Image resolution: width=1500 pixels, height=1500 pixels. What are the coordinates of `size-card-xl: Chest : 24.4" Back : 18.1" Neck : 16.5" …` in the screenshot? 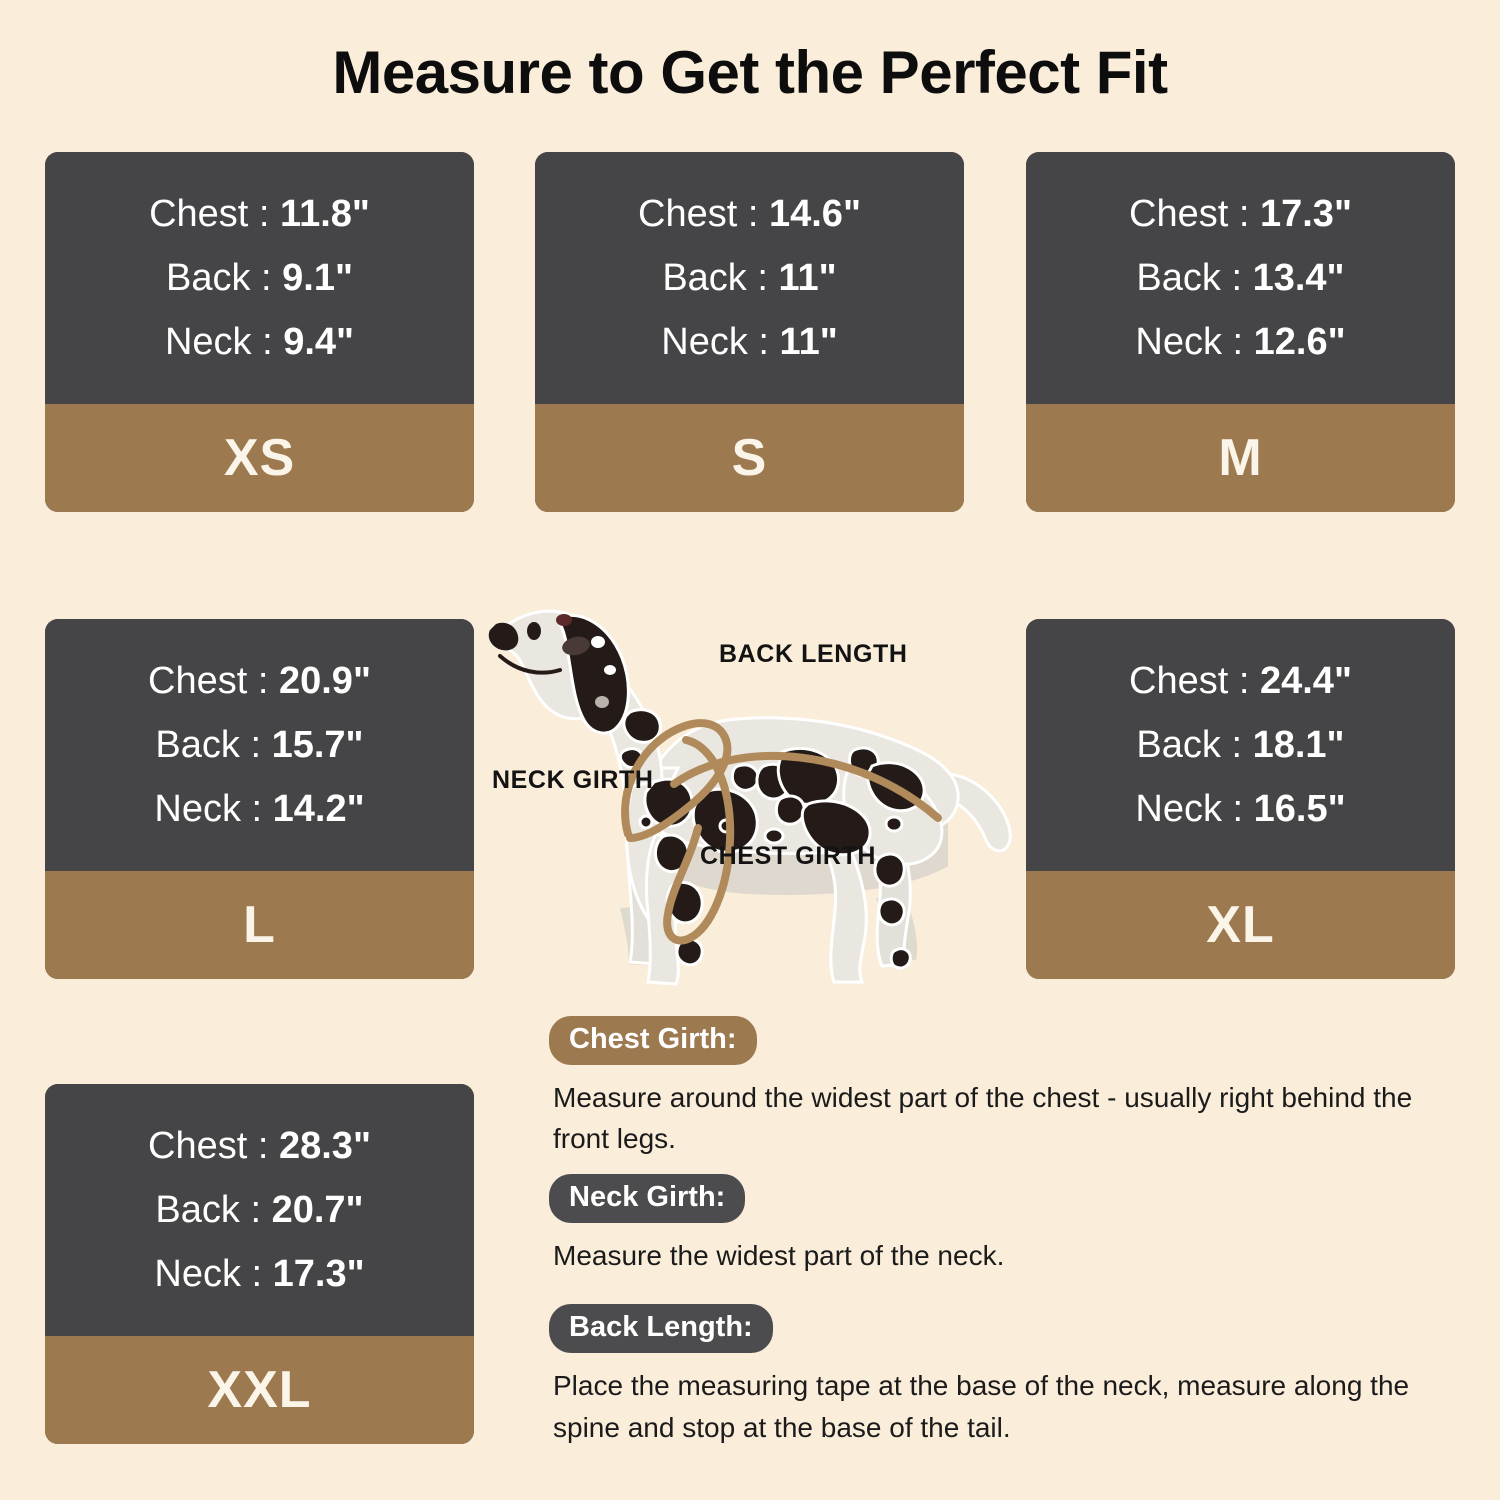 It's located at (1240, 799).